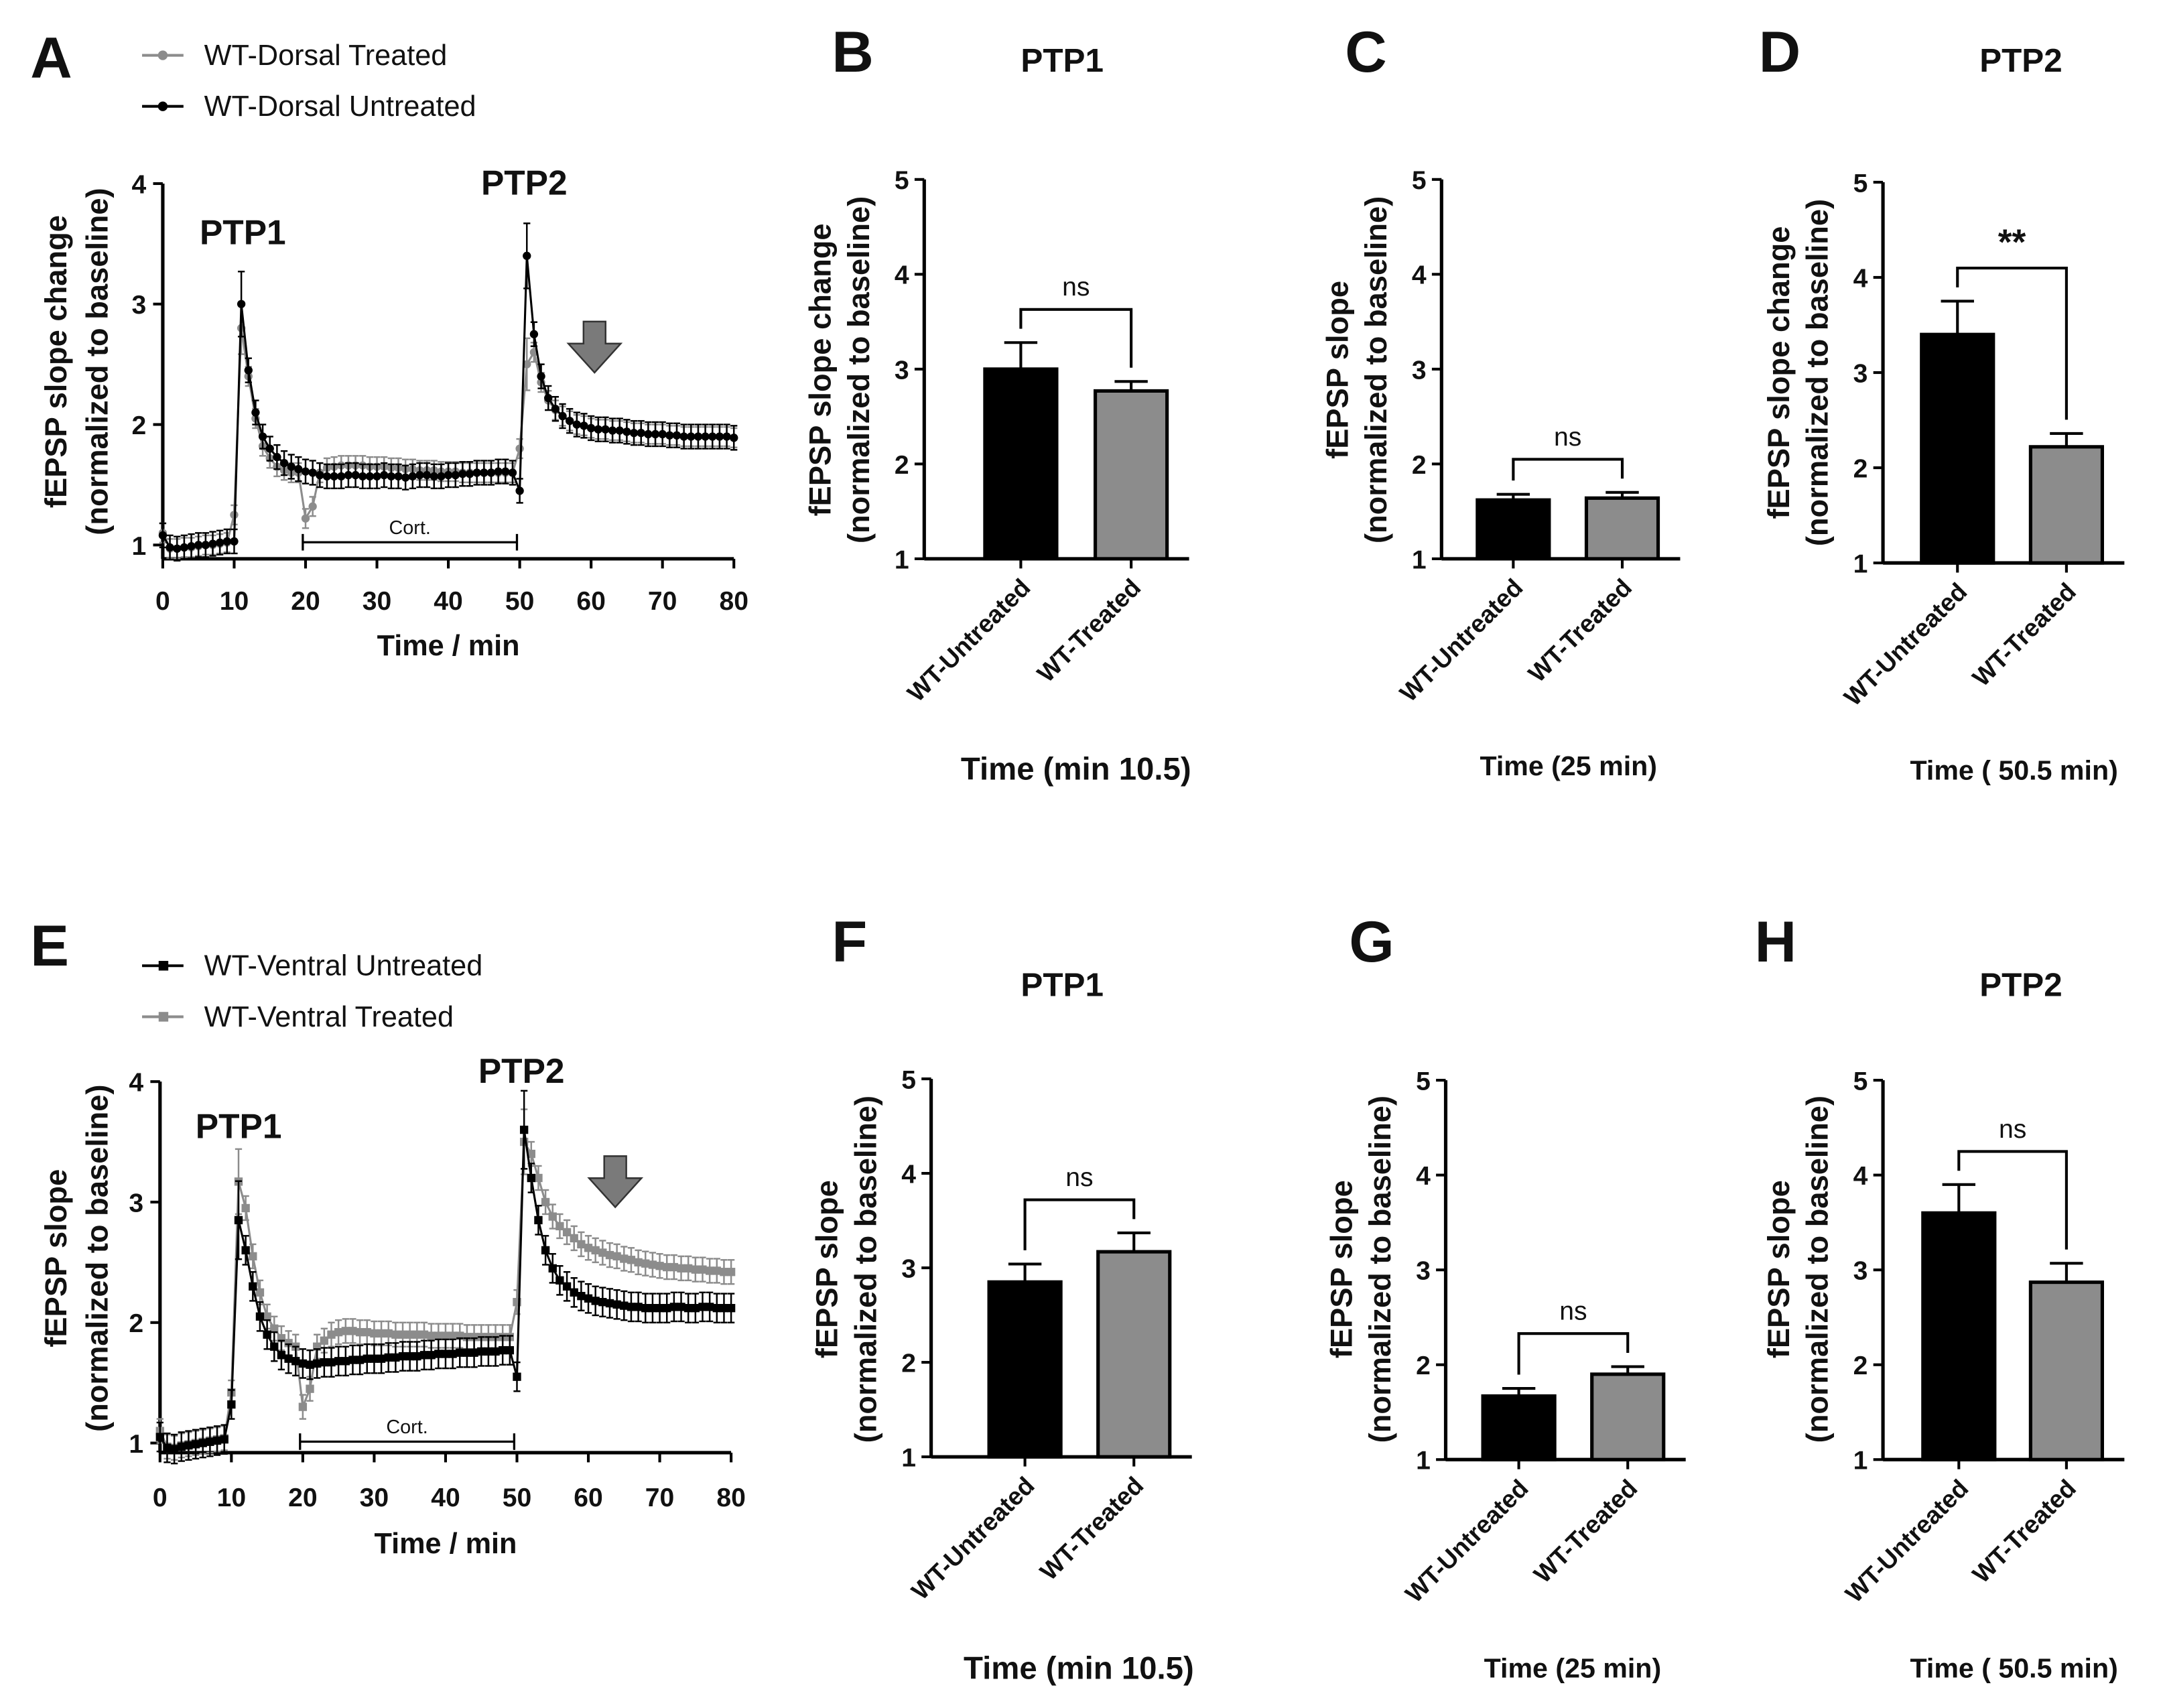 This screenshot has height=1708, width=2163. I want to click on x-axis-label: Time ( 50.5 min), so click(2014, 769).